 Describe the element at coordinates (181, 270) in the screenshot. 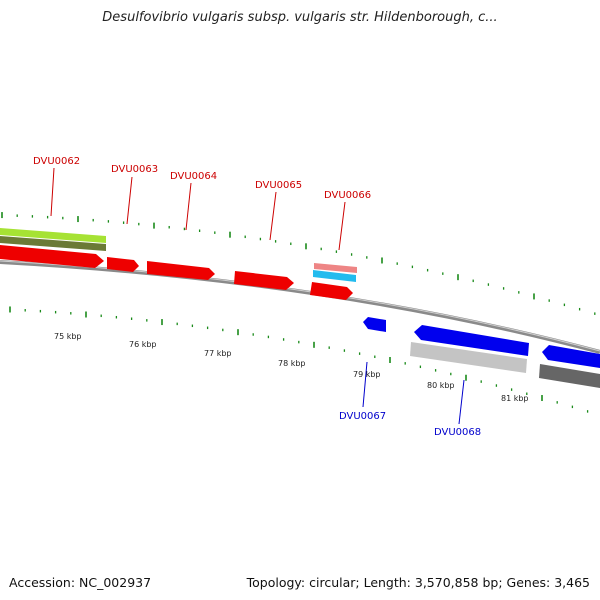

I see `gene-dvu0064-arrow` at that location.